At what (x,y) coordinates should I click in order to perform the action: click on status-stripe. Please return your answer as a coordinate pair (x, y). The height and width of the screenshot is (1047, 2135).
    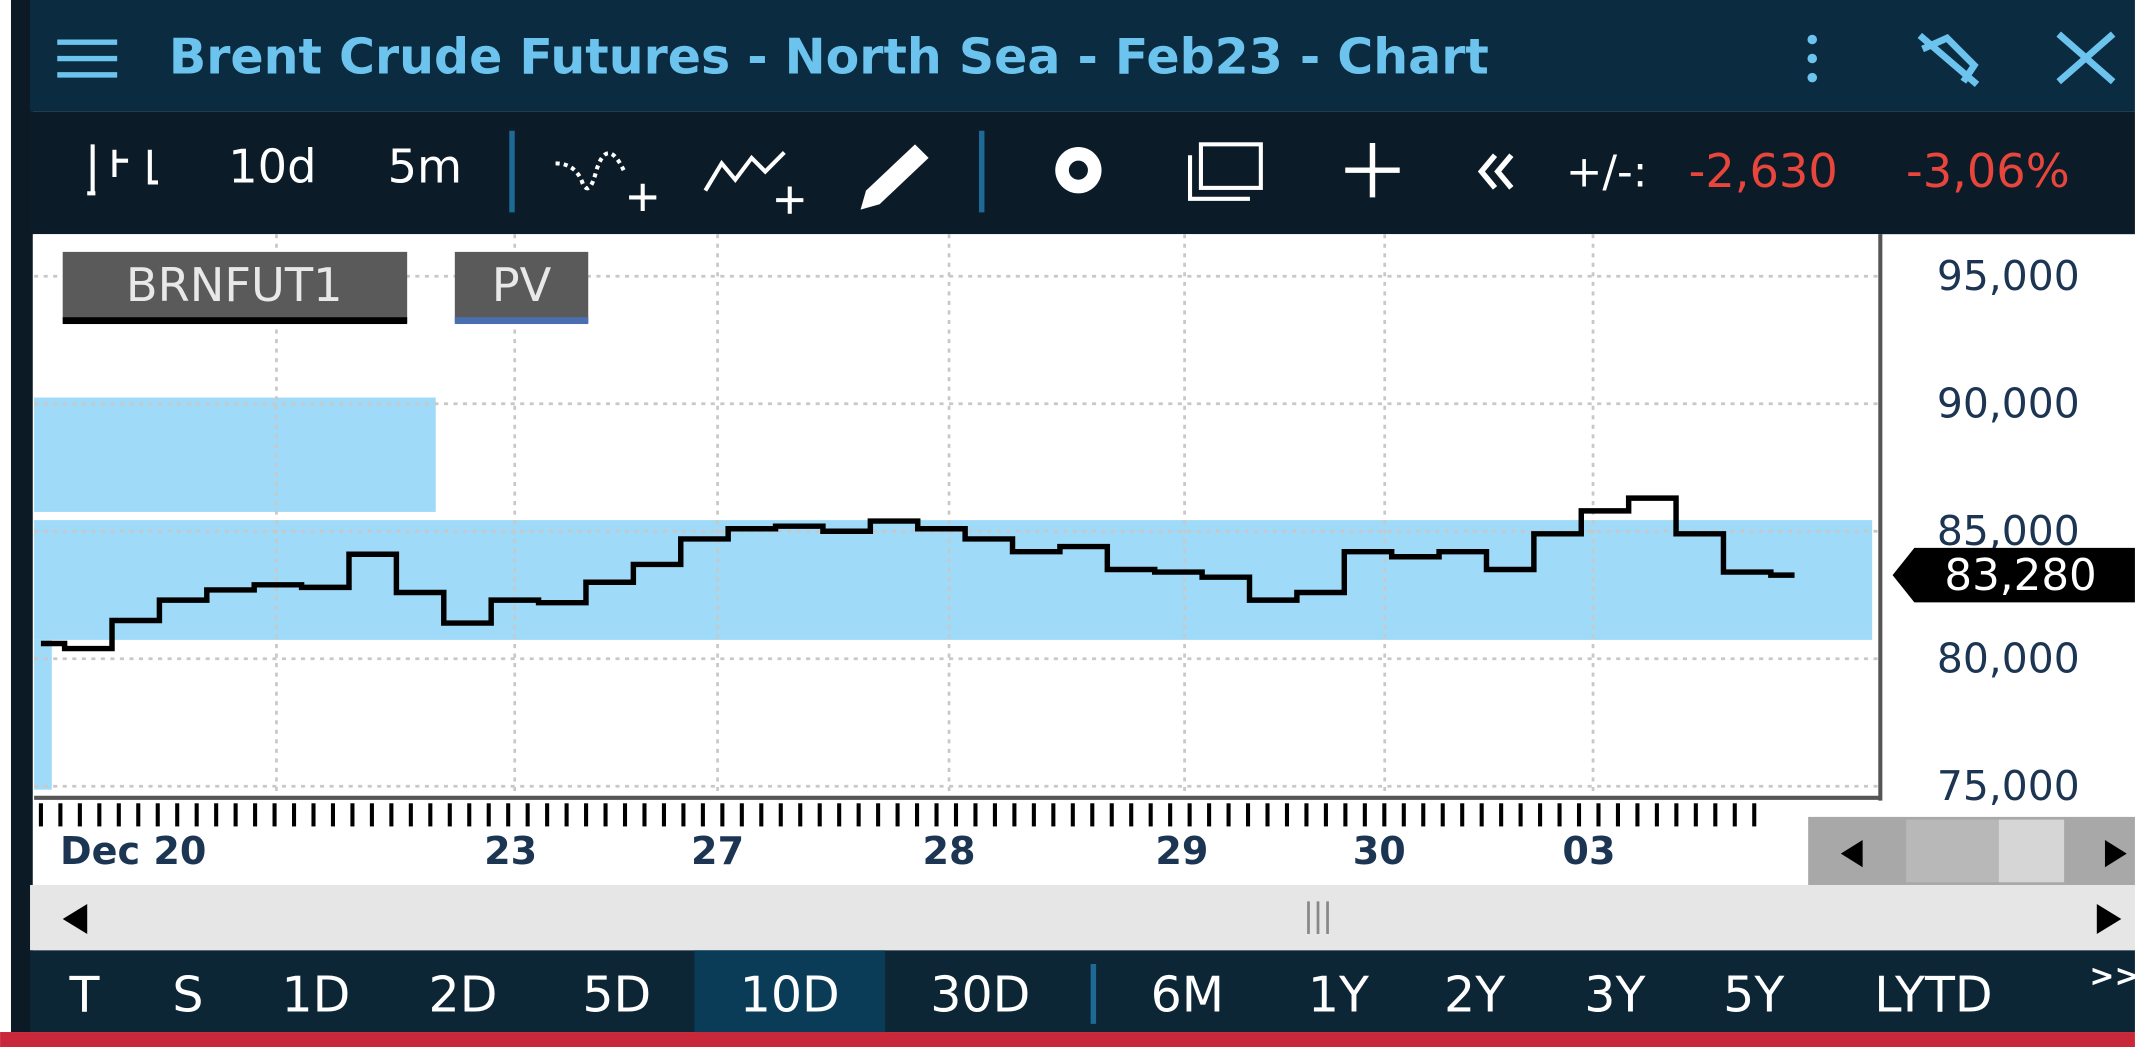
    Looking at the image, I should click on (1067, 1039).